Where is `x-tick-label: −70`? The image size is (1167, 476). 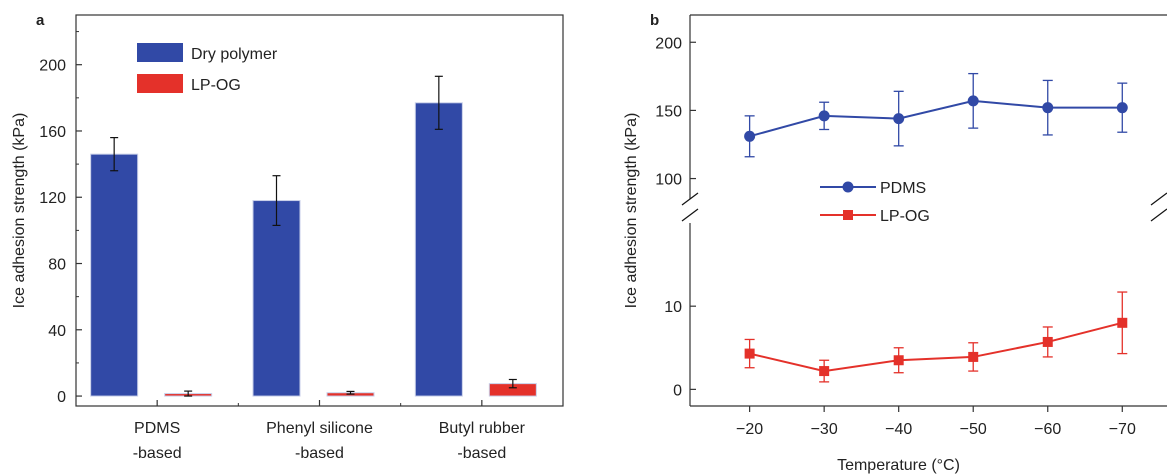
x-tick-label: −70 is located at coordinates (1122, 429).